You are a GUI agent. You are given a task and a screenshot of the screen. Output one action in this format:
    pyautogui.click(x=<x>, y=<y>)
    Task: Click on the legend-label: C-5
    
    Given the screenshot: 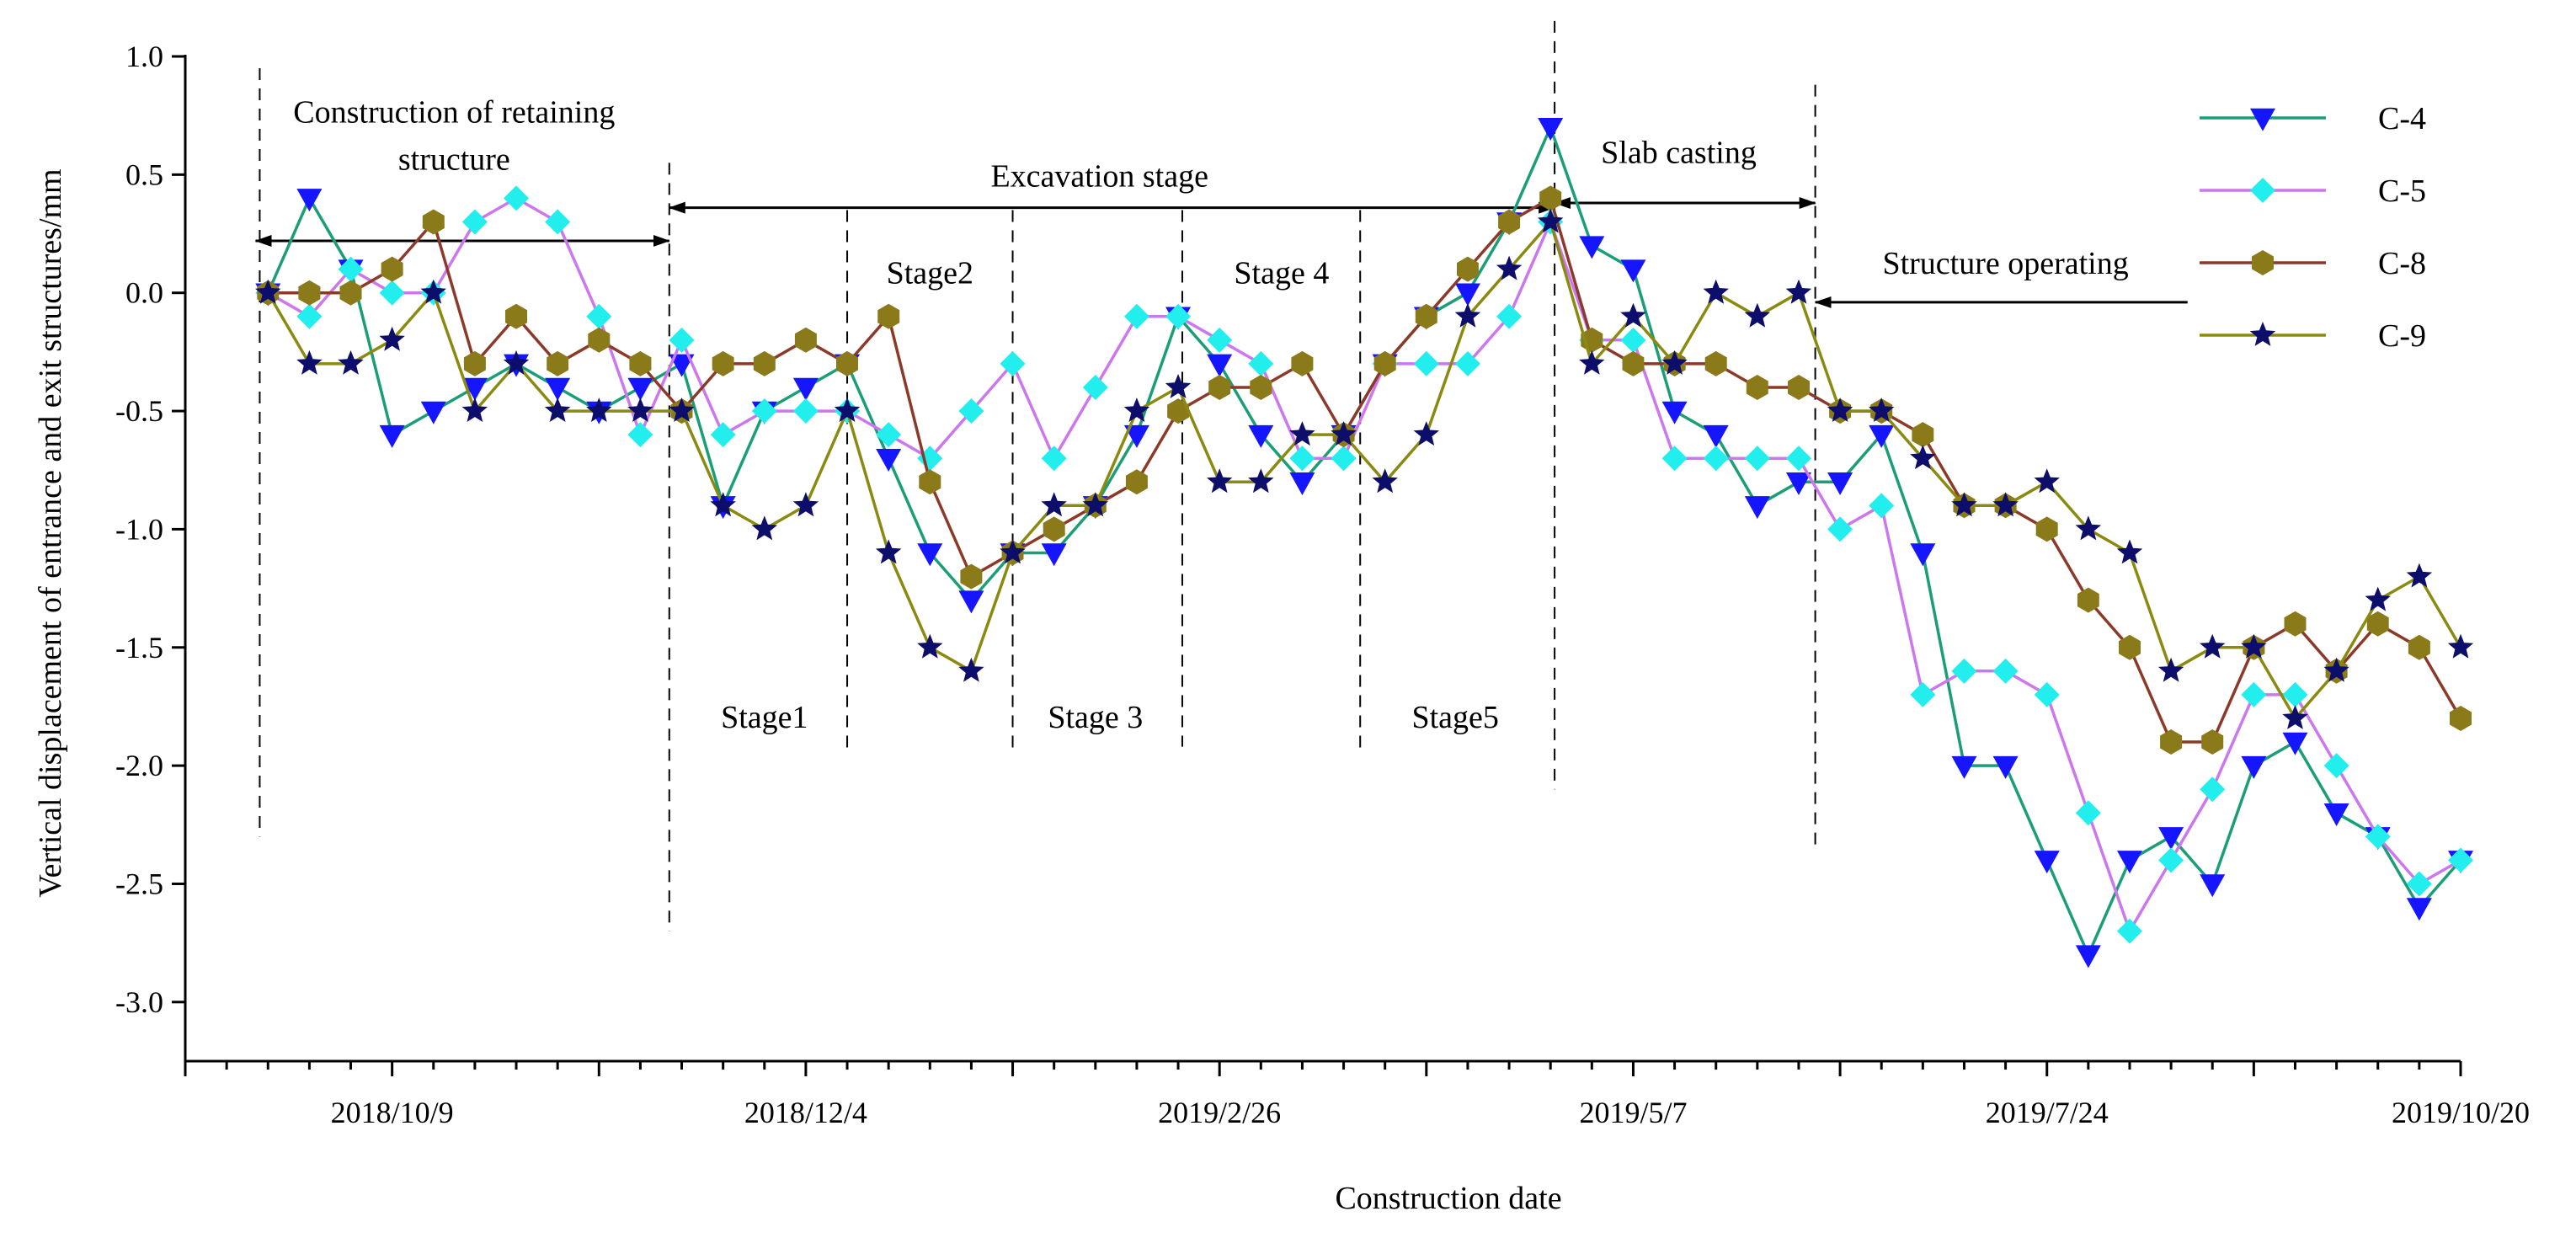 What is the action you would take?
    pyautogui.click(x=2402, y=191)
    